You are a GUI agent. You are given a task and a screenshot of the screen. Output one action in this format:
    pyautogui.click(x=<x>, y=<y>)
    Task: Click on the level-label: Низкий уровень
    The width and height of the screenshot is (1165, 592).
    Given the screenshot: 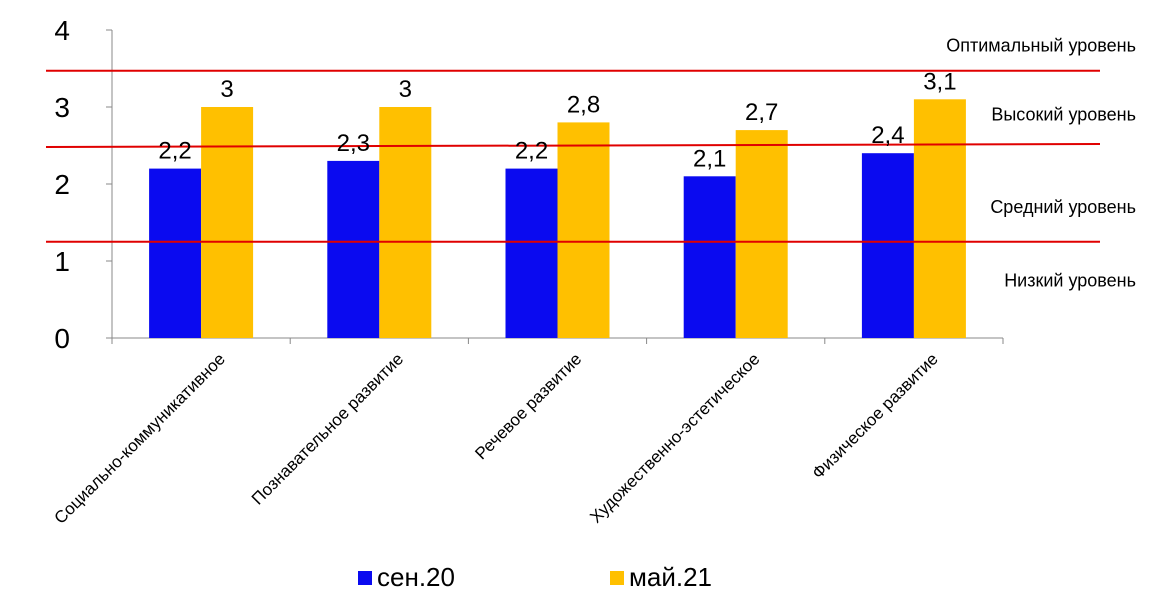 What is the action you would take?
    pyautogui.click(x=1070, y=280)
    